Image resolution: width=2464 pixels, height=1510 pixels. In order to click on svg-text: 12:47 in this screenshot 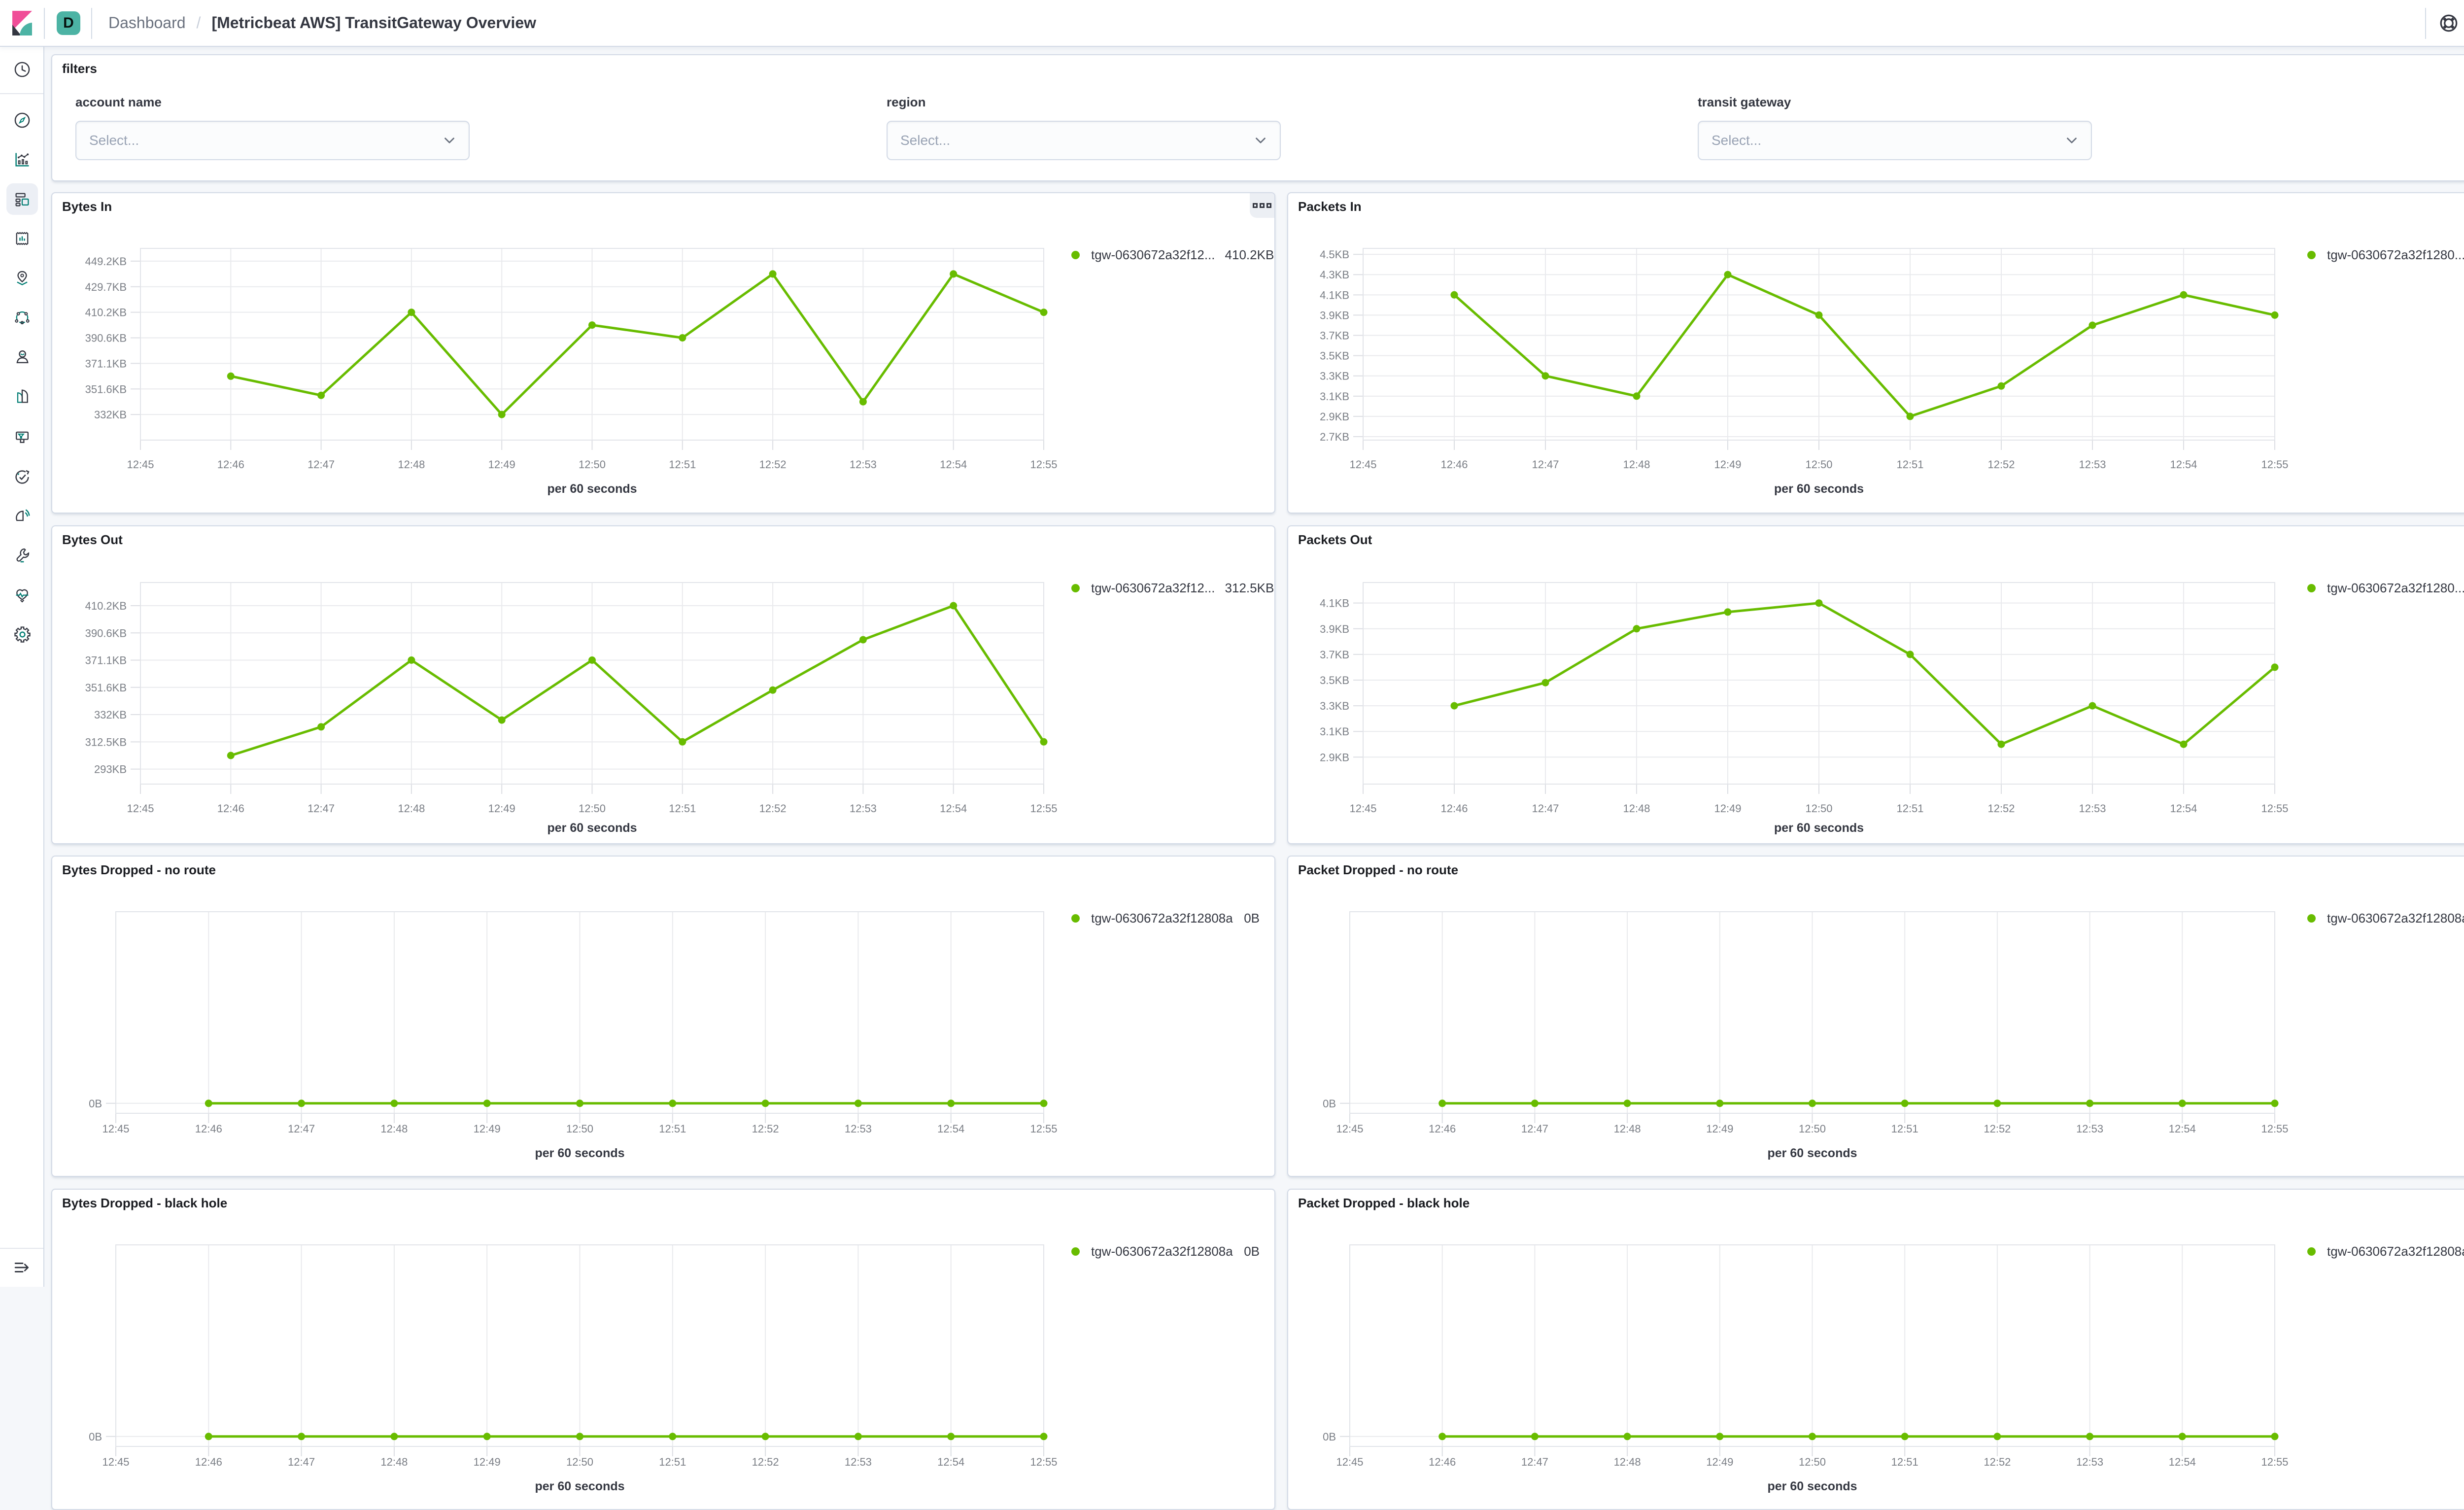, I will do `click(1534, 1129)`.